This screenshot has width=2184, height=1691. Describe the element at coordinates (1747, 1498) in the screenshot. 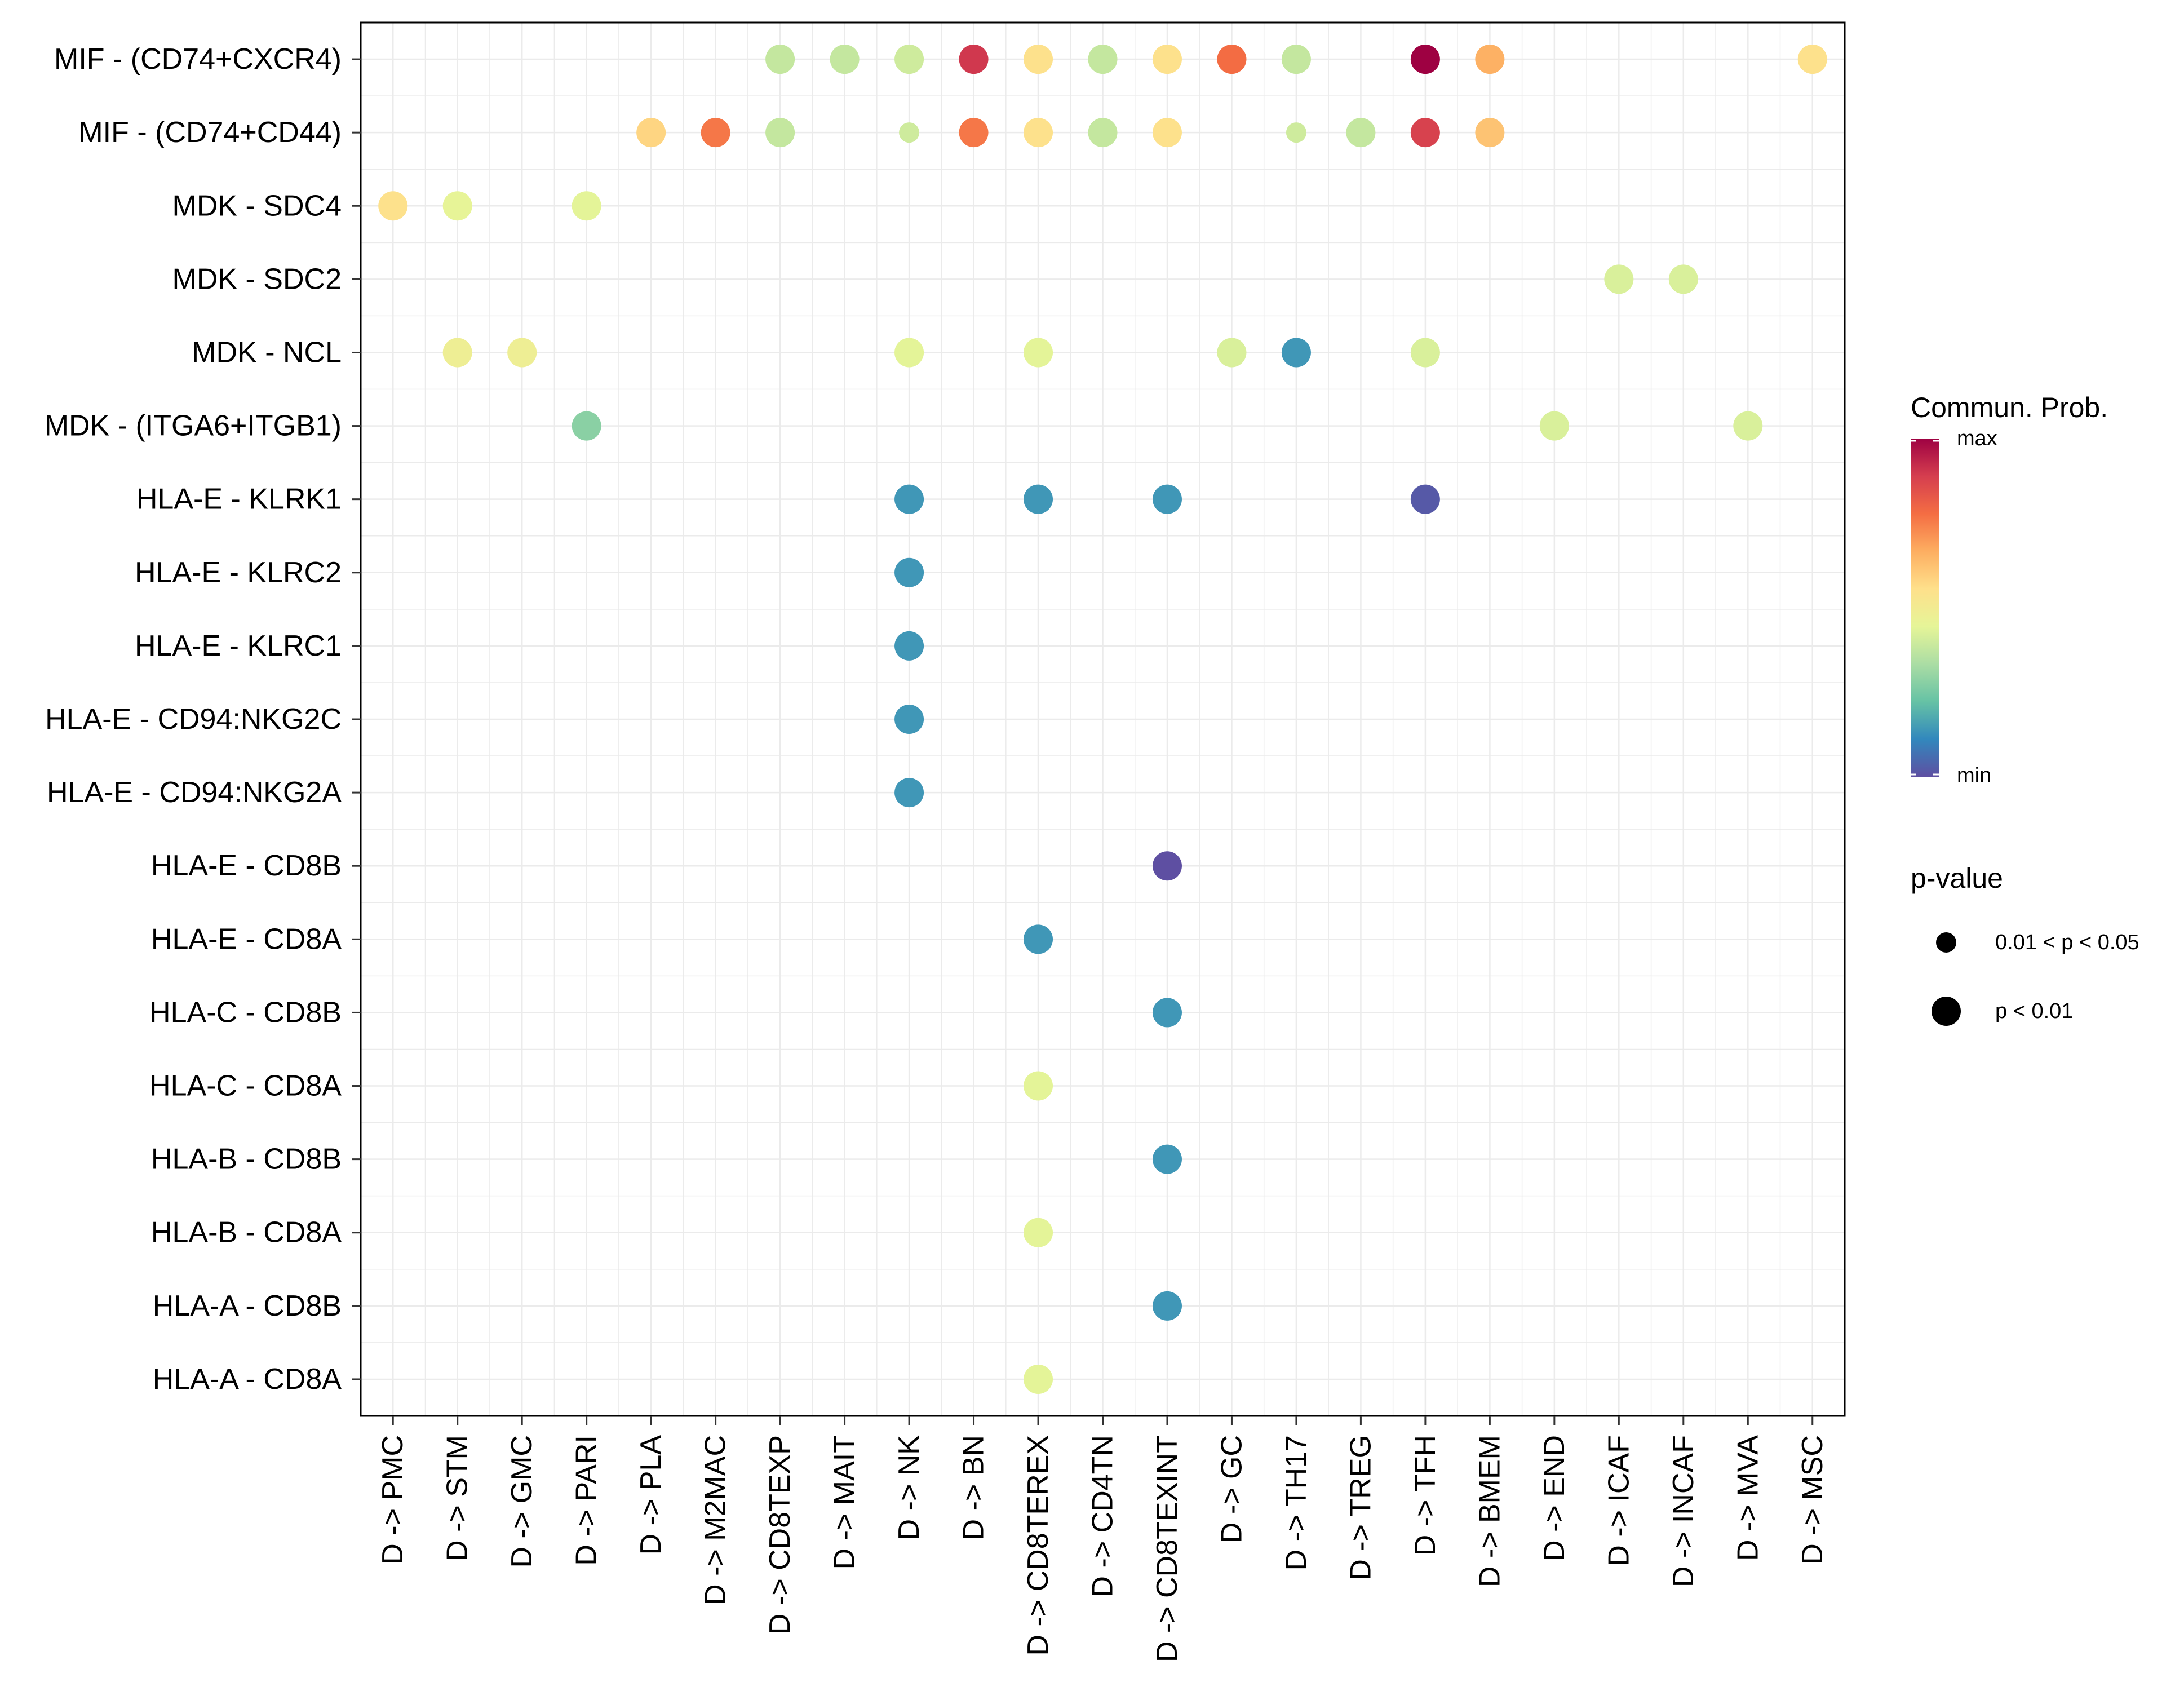

I see `x-tick-label: D -> MVA` at that location.